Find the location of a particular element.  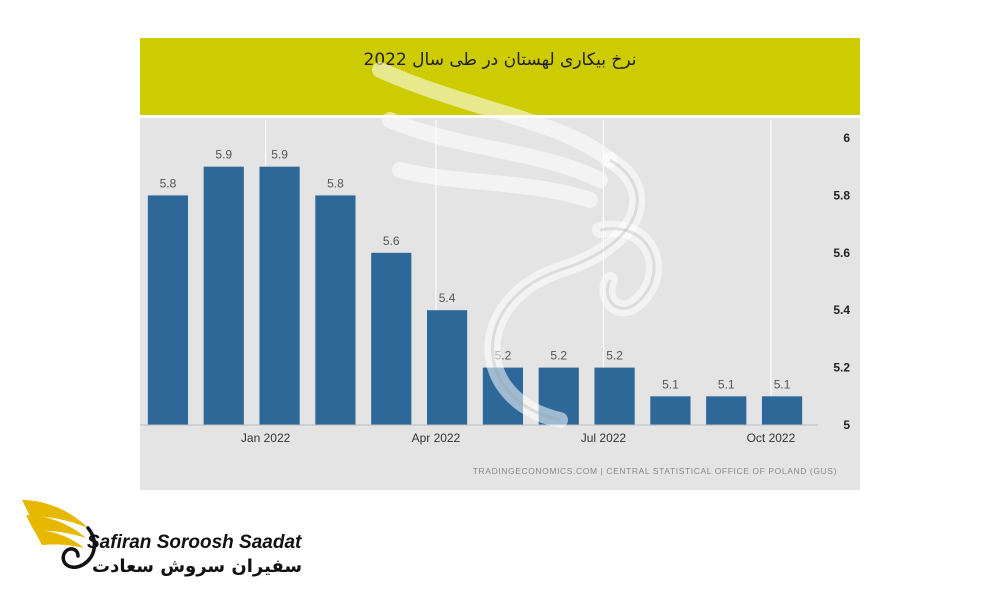

x-tick-label: Jan 2022 is located at coordinates (266, 438).